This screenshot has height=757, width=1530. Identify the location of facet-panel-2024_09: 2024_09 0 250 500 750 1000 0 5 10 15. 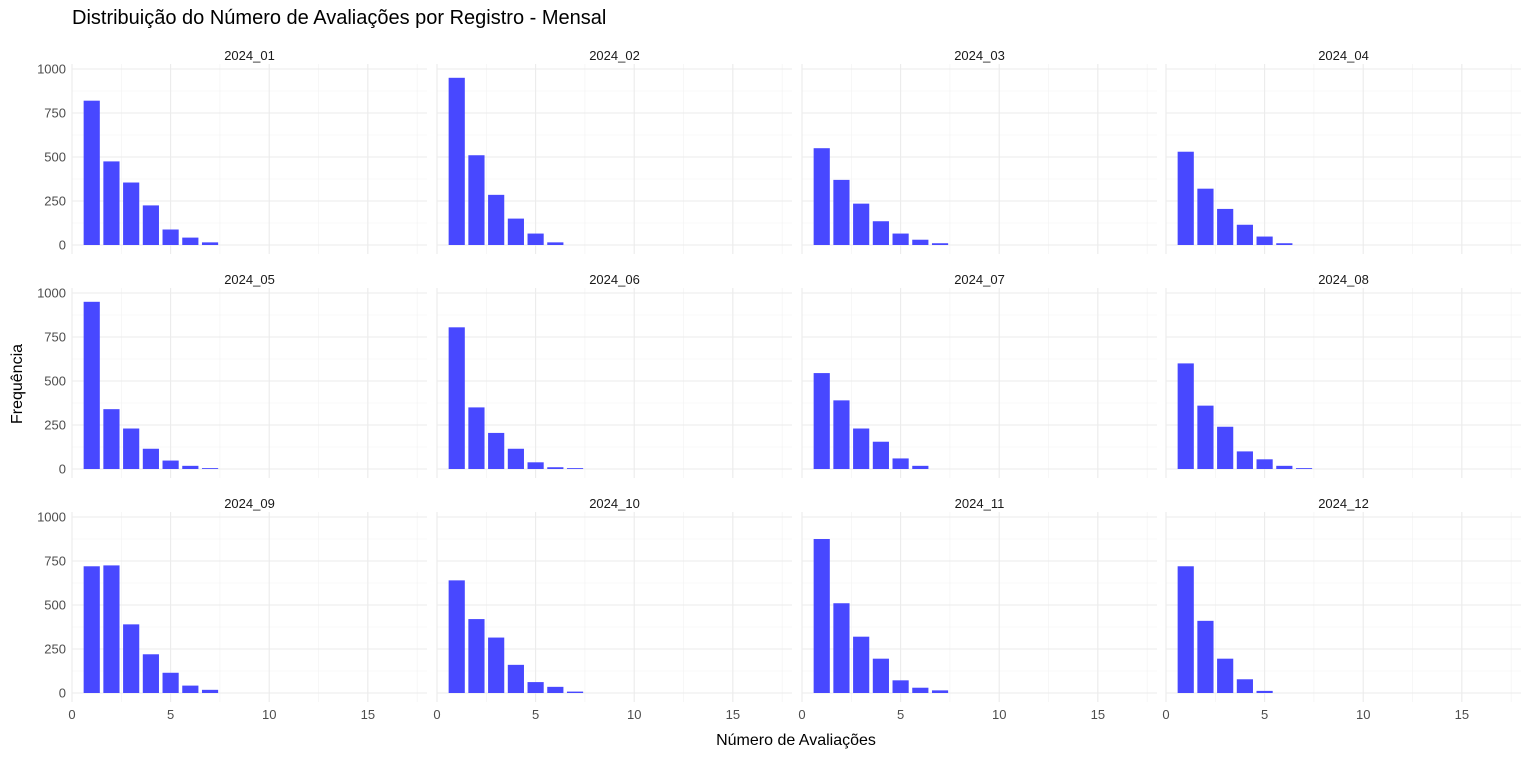
(232, 609).